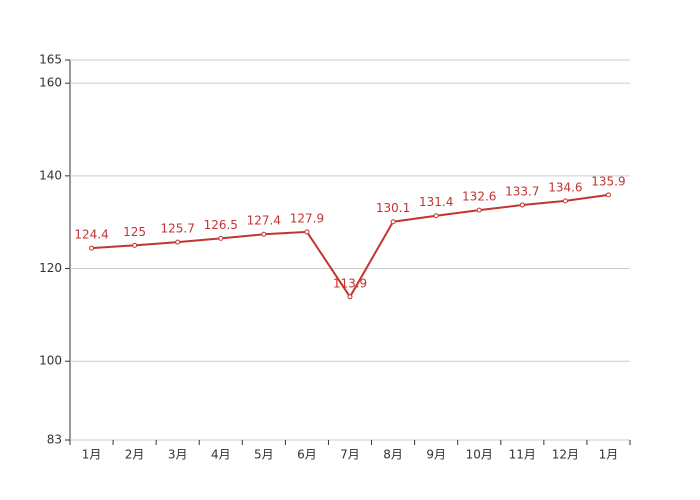 The height and width of the screenshot is (500, 700). What do you see at coordinates (50, 83) in the screenshot?
I see `y-tick-label: 160` at bounding box center [50, 83].